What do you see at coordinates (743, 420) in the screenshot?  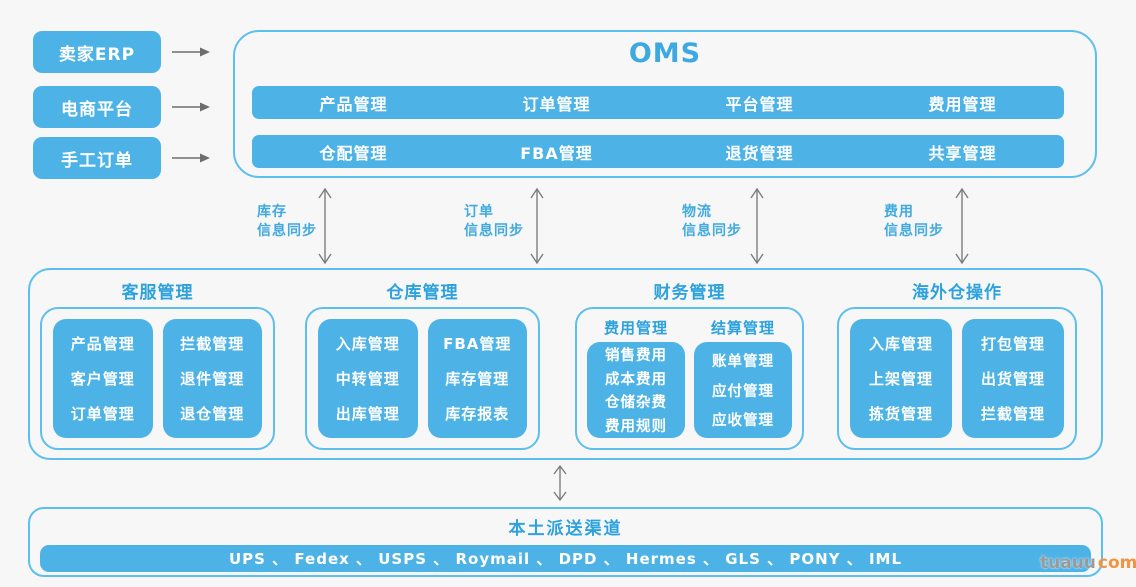 I see `module-item: 应收管理` at bounding box center [743, 420].